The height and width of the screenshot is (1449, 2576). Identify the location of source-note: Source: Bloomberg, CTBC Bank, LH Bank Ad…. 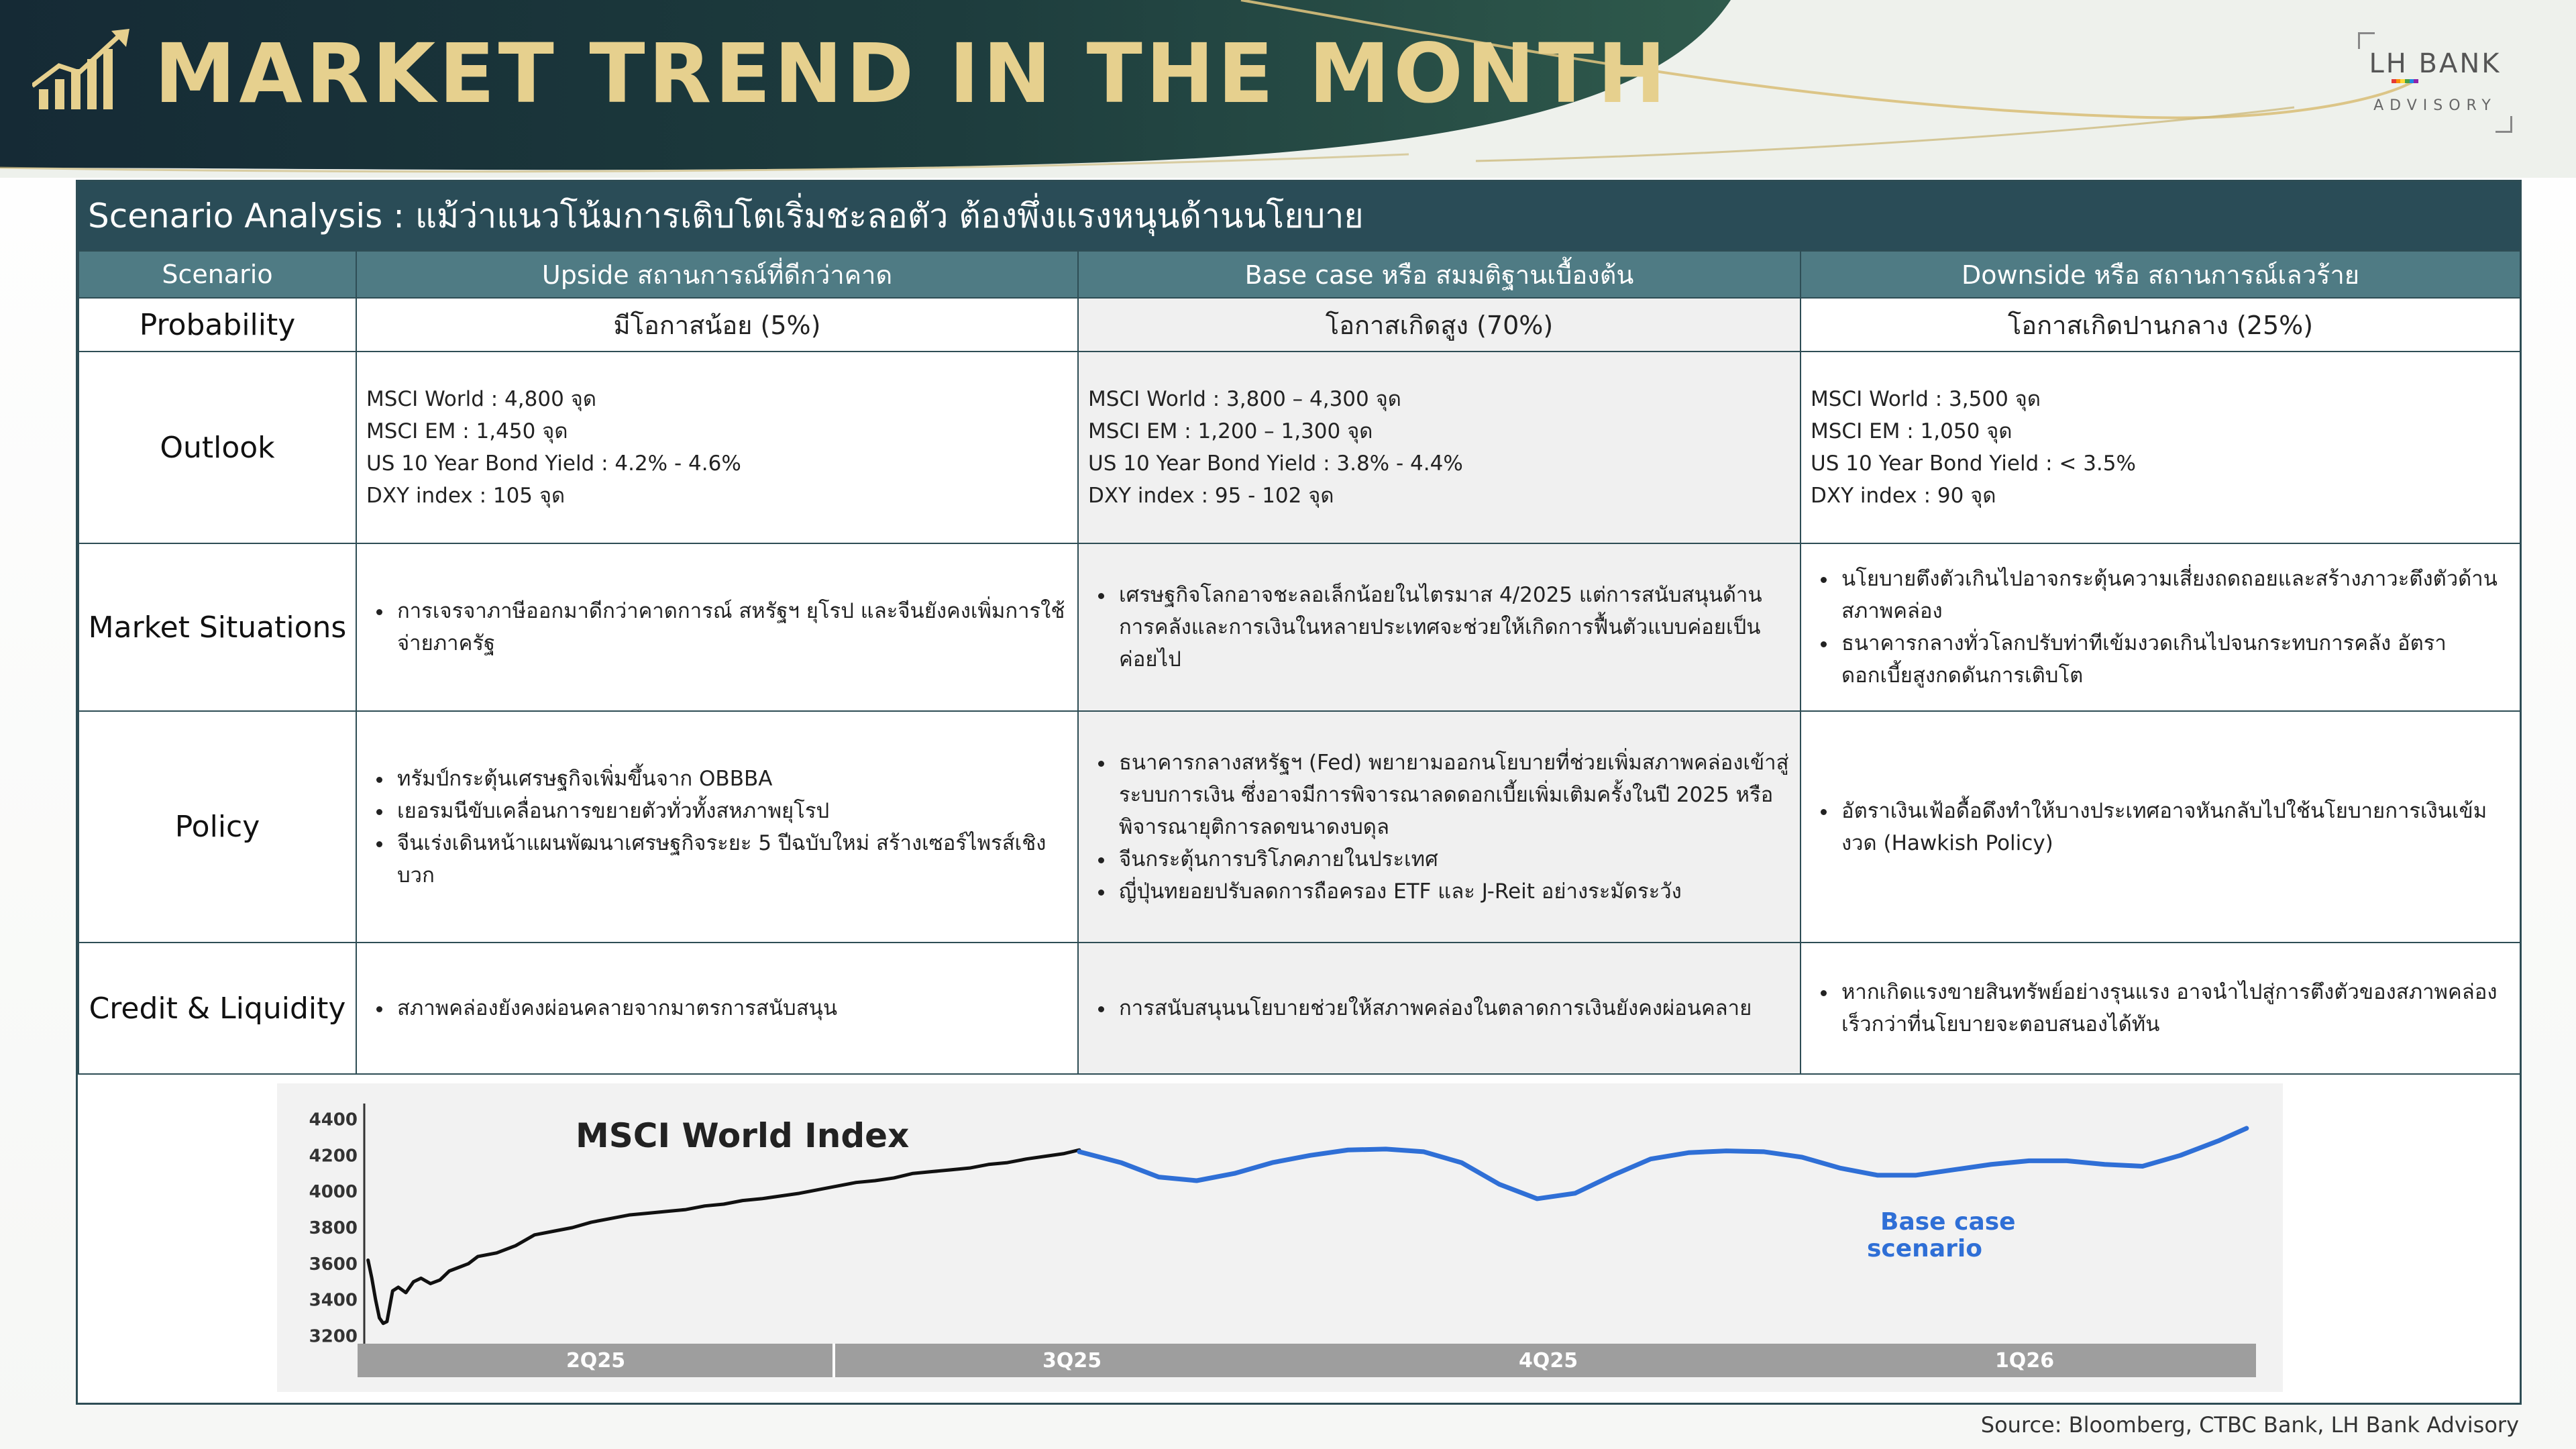
(2249, 1425).